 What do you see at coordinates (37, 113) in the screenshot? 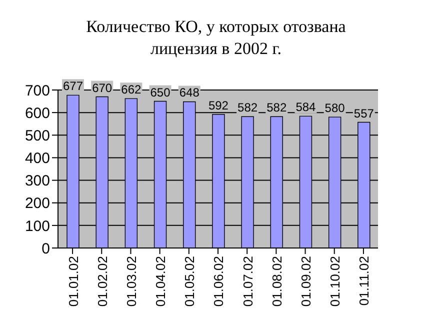
I see `y-tick-label: 600` at bounding box center [37, 113].